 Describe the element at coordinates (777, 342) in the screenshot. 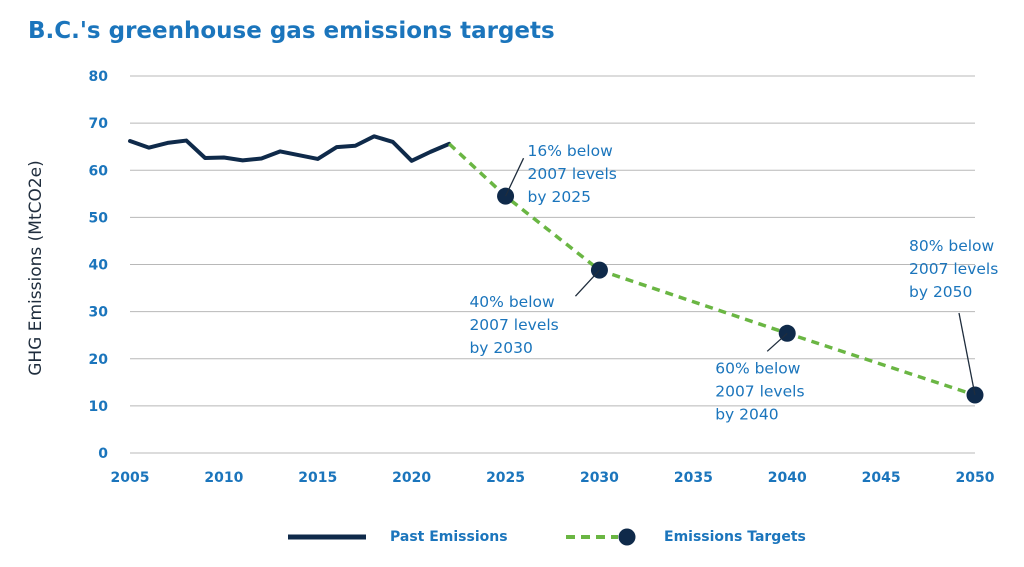

I see `annotation-leader-2040` at that location.